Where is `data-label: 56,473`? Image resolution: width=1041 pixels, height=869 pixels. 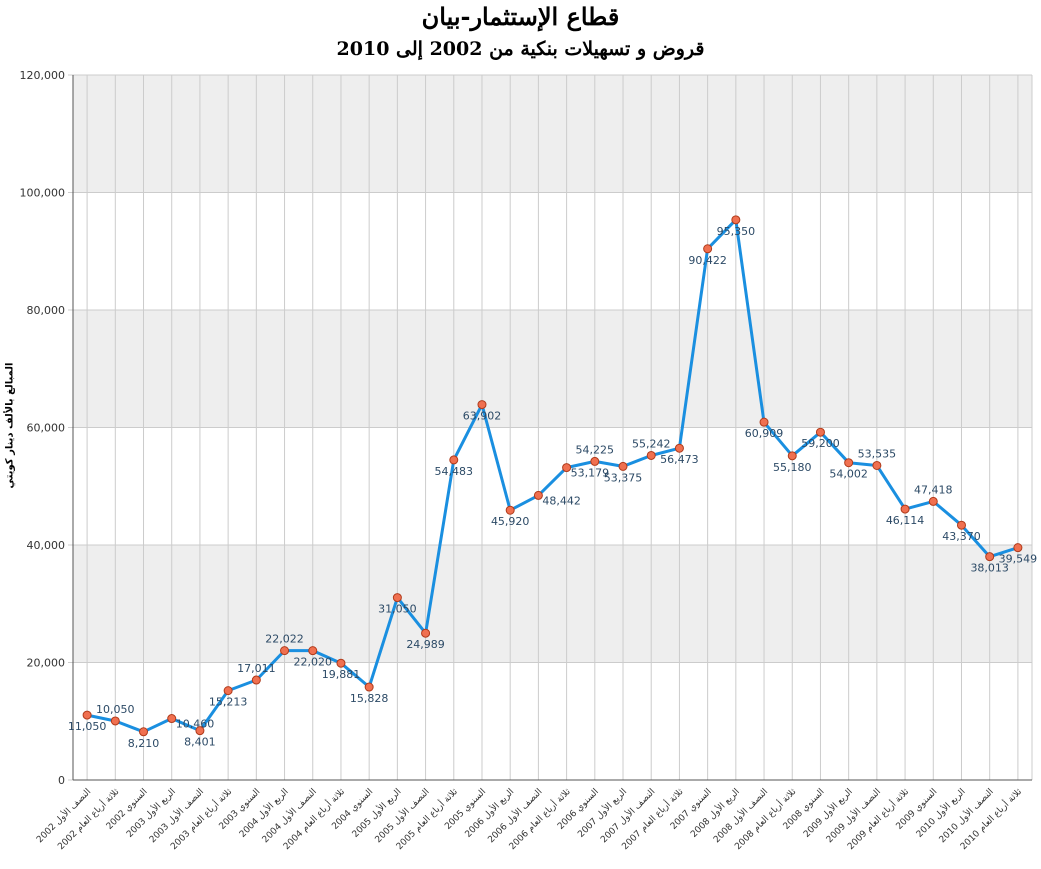
data-label: 56,473 is located at coordinates (679, 459).